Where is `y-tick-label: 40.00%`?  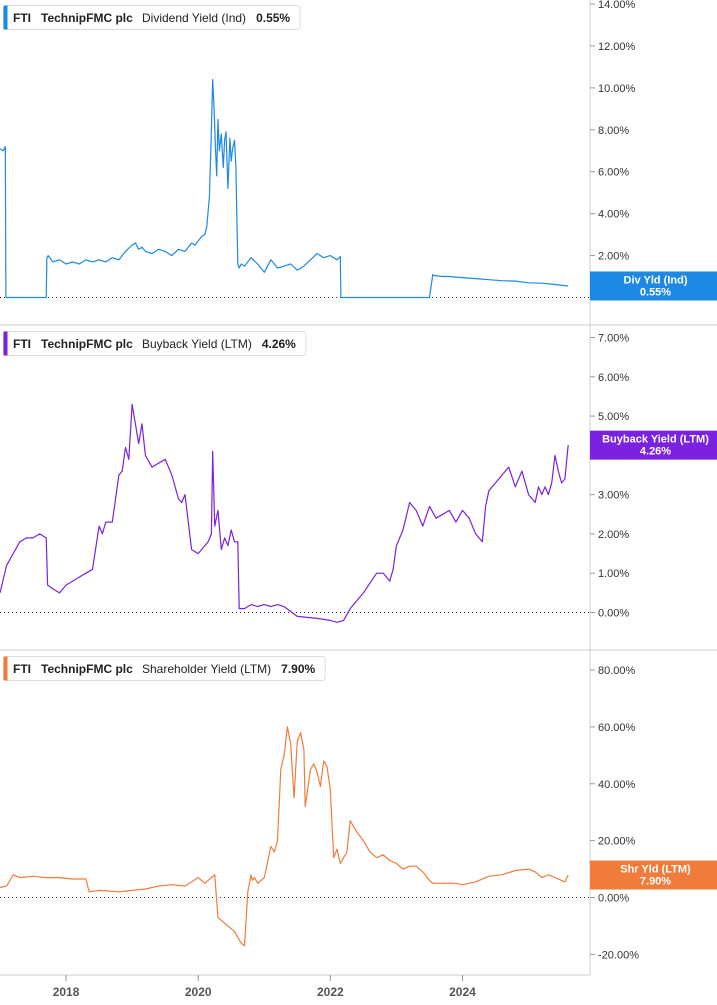 y-tick-label: 40.00% is located at coordinates (617, 785).